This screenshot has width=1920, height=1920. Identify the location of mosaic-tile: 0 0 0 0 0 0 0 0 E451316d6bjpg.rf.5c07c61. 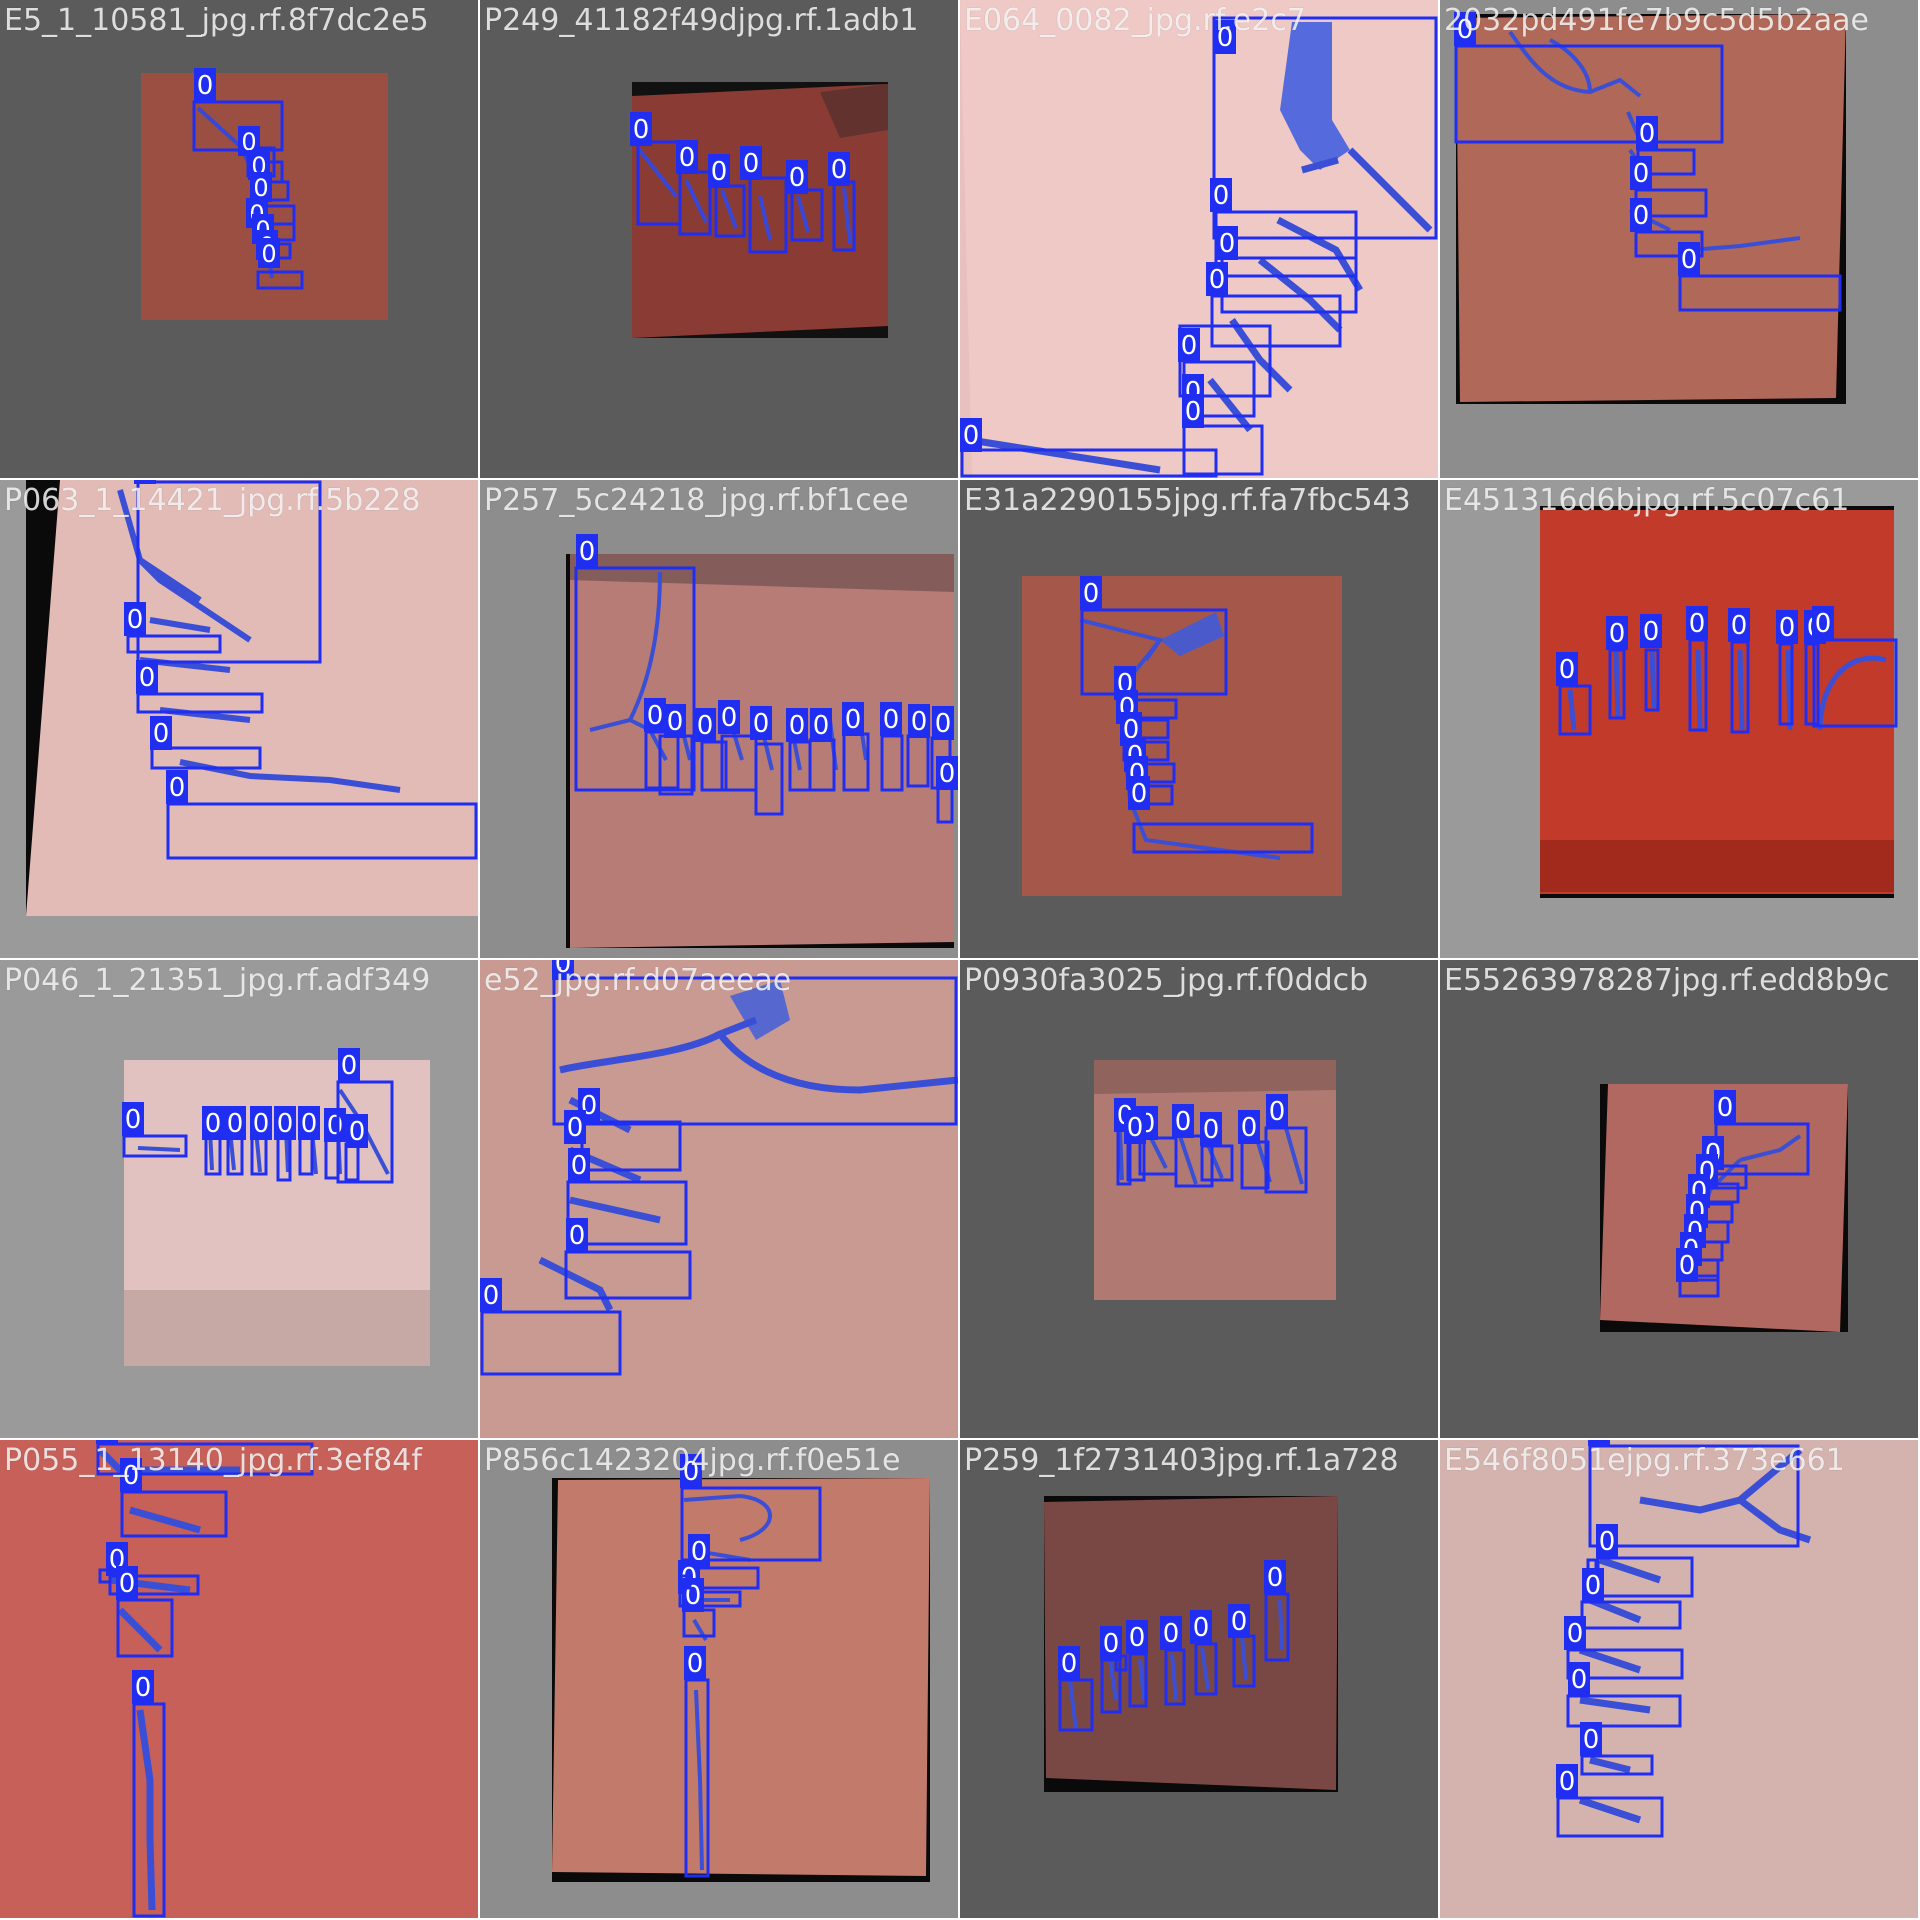
(1679, 719).